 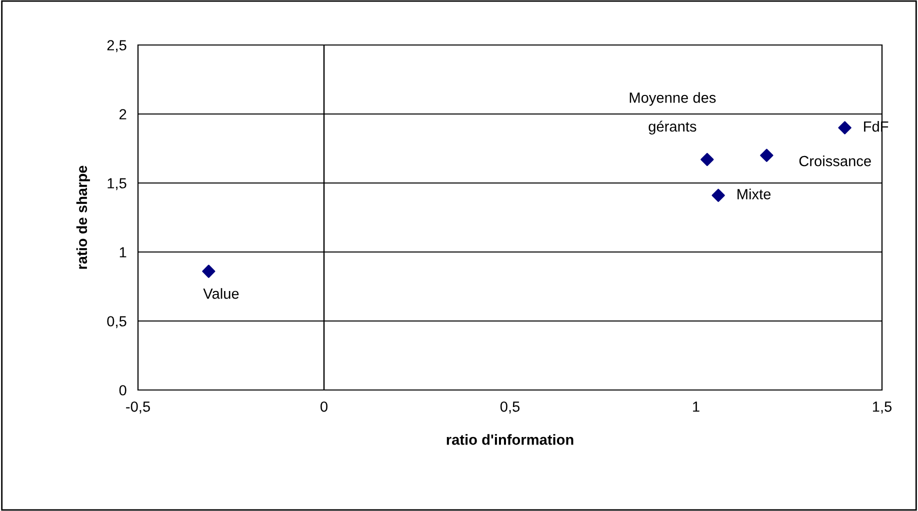 I want to click on annotation: Value, so click(x=221, y=293).